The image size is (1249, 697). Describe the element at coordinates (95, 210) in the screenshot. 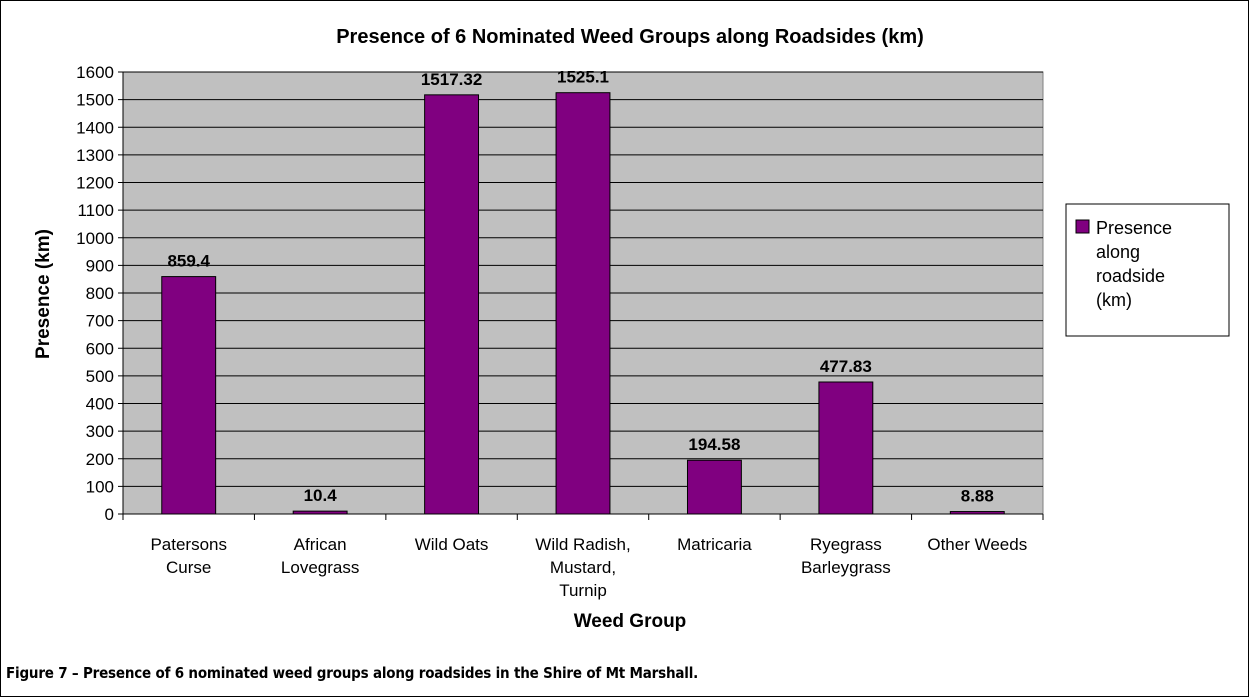

I see `y-tick-label: 1100` at that location.